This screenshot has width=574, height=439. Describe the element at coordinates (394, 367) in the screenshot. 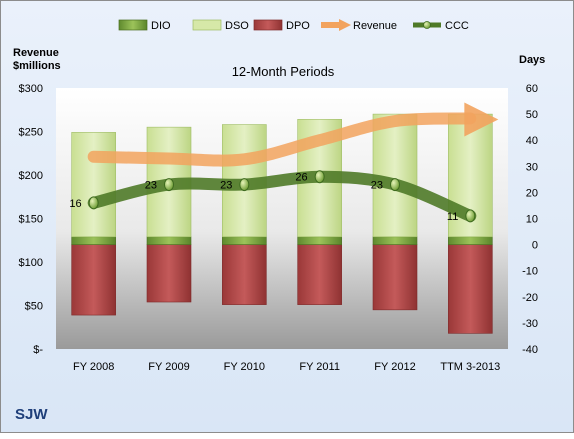

I see `category-label: FY 2012` at that location.